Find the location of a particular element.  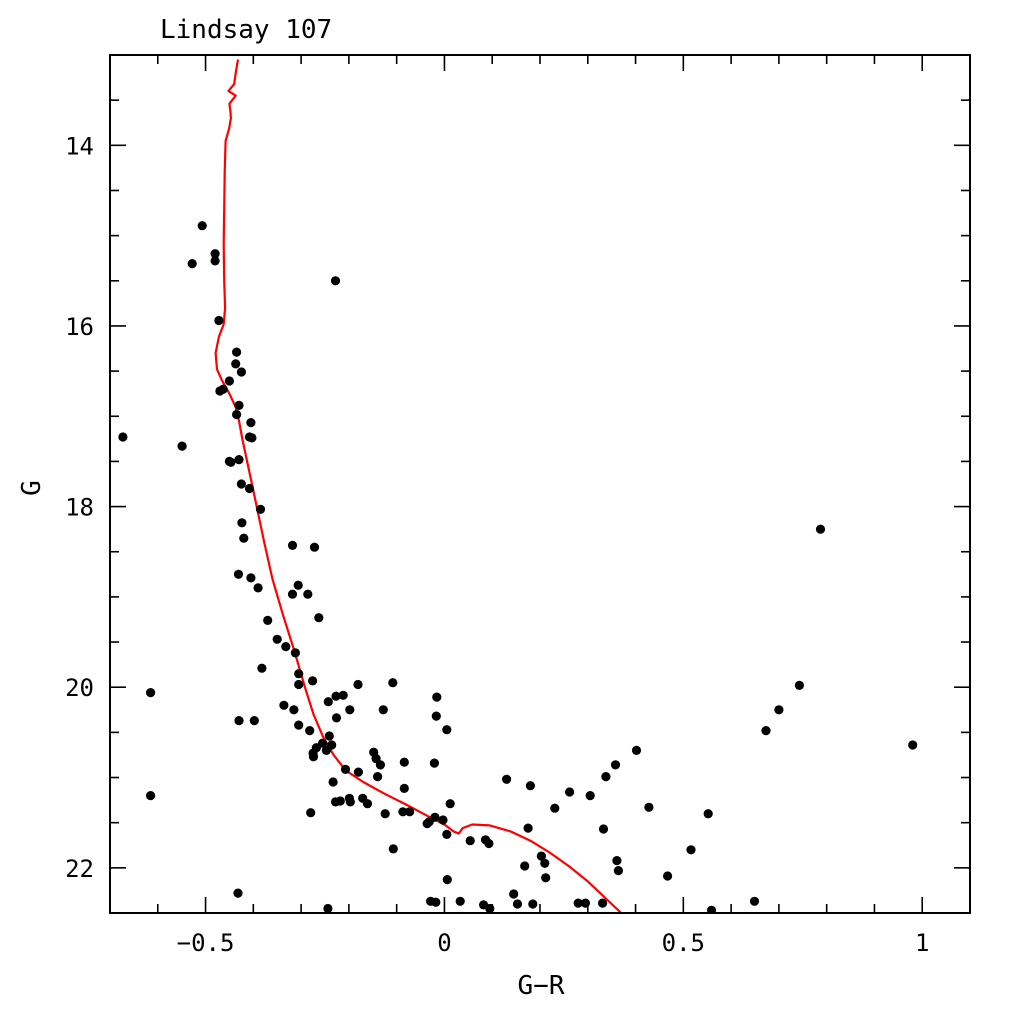

y-tick-label: 22 is located at coordinates (79, 869).